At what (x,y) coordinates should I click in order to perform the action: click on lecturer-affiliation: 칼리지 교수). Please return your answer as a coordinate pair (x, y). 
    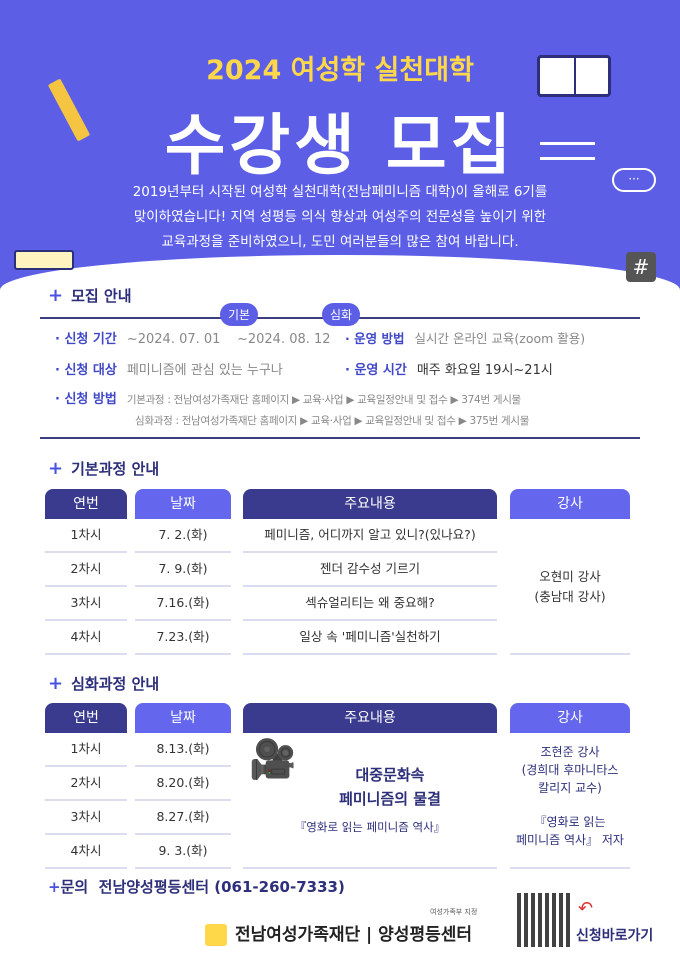
    Looking at the image, I should click on (570, 788).